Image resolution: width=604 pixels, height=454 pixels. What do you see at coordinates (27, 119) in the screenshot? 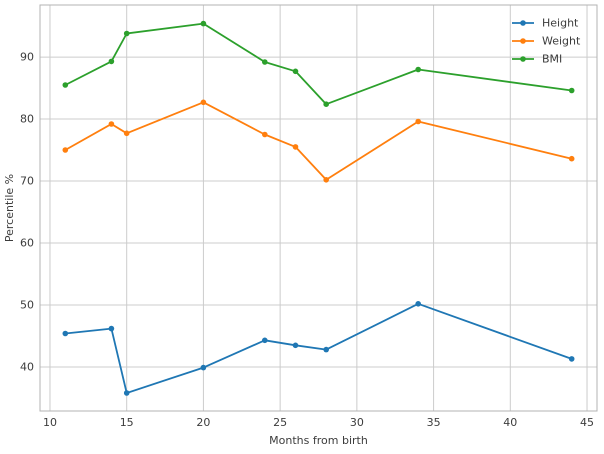
I see `y-tick-label: 80` at bounding box center [27, 119].